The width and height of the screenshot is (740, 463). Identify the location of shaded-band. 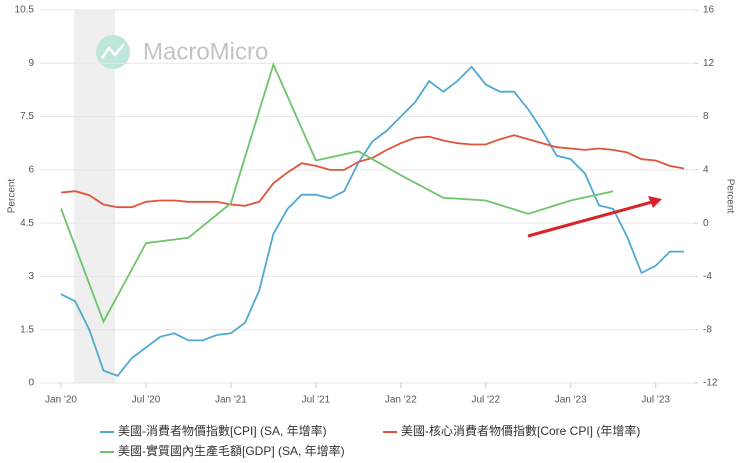
(94, 196).